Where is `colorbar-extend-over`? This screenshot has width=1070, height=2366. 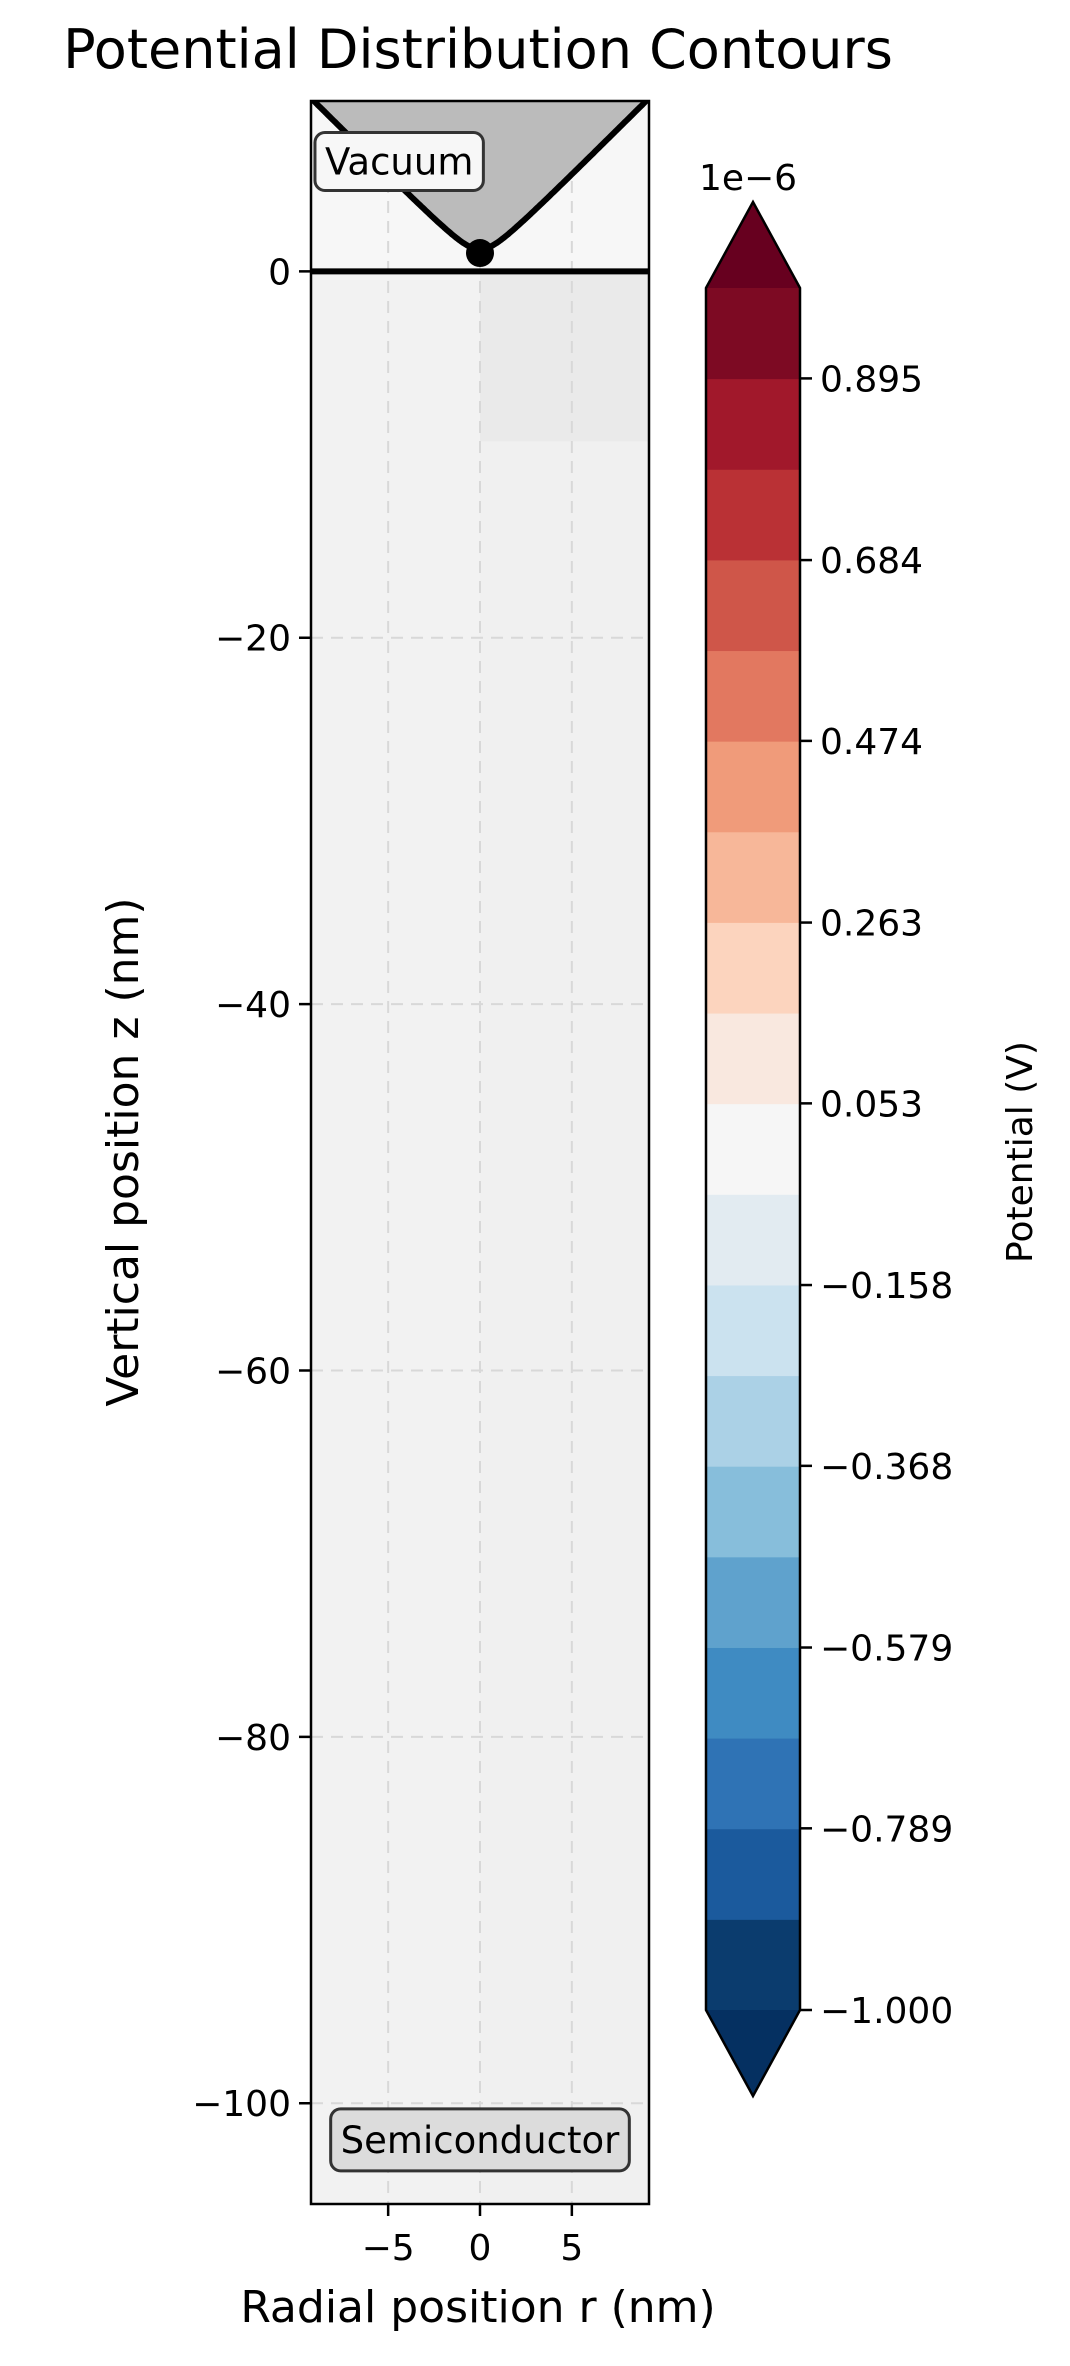
colorbar-extend-over is located at coordinates (753, 245).